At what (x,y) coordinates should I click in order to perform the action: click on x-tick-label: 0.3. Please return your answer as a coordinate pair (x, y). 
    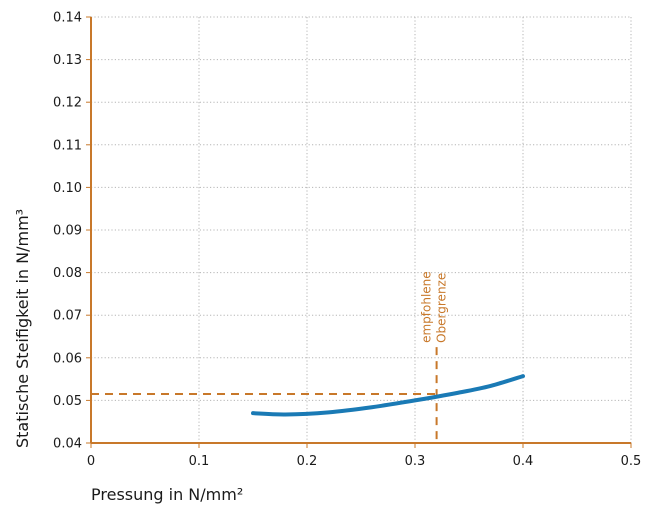
    Looking at the image, I should click on (415, 461).